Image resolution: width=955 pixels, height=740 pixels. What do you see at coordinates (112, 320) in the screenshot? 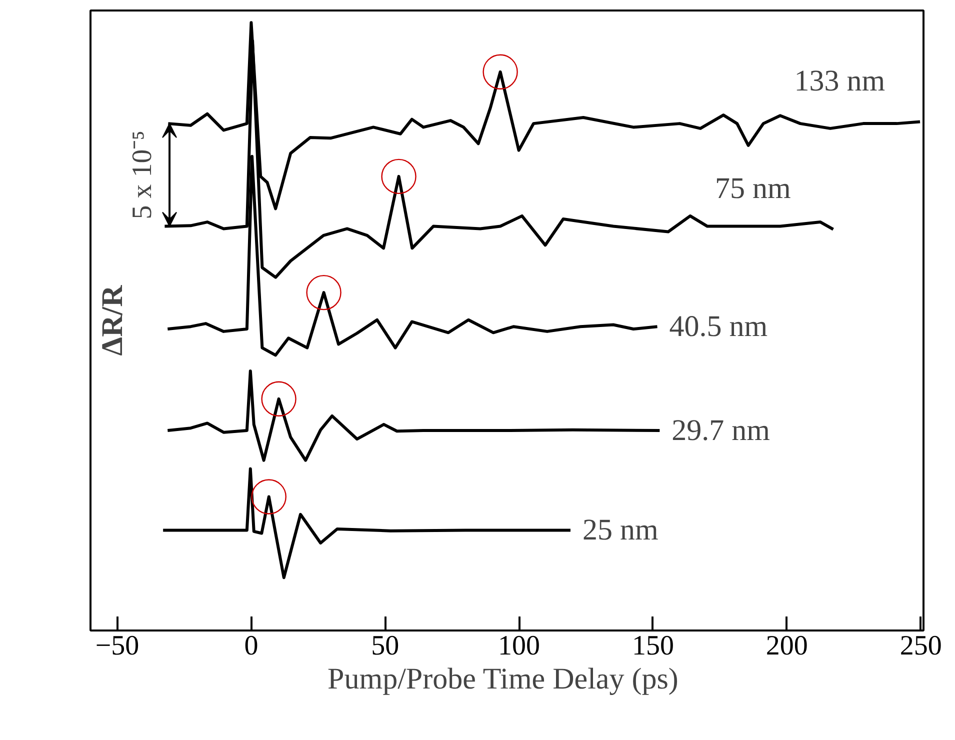
I see `y-axis-title: ΔR/R` at bounding box center [112, 320].